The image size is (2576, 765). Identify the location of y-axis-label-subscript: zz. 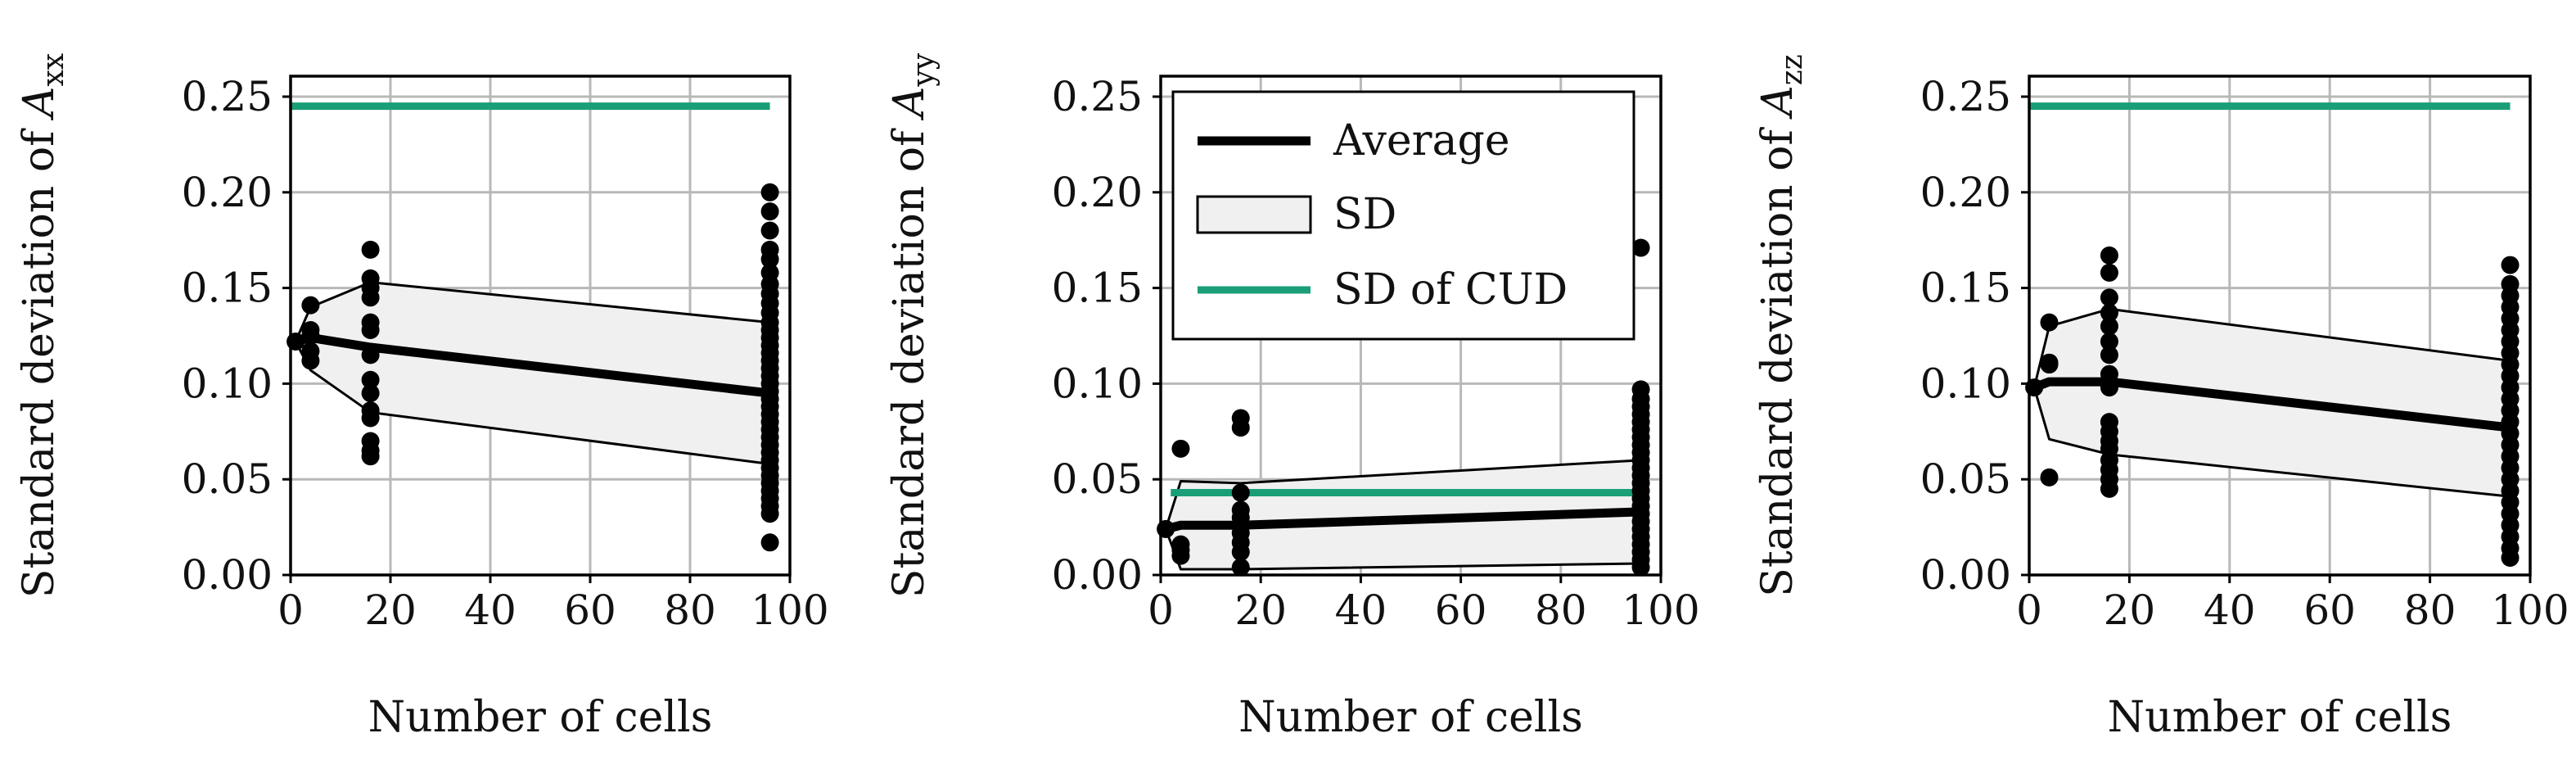
(1792, 69).